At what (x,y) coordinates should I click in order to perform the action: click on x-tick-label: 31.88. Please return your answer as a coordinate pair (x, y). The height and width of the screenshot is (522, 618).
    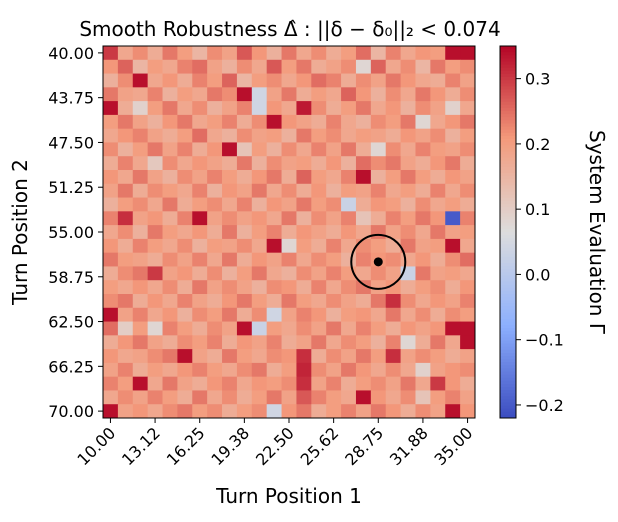
    Looking at the image, I should click on (409, 446).